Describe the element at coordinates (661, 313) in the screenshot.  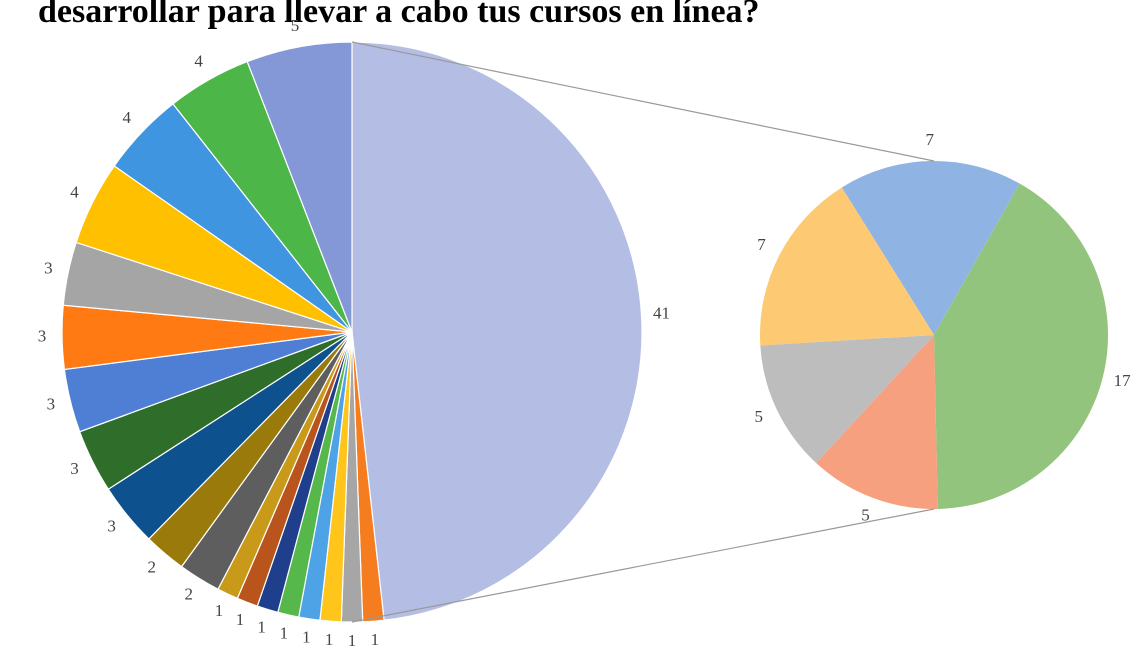
I see `data-label: 41` at that location.